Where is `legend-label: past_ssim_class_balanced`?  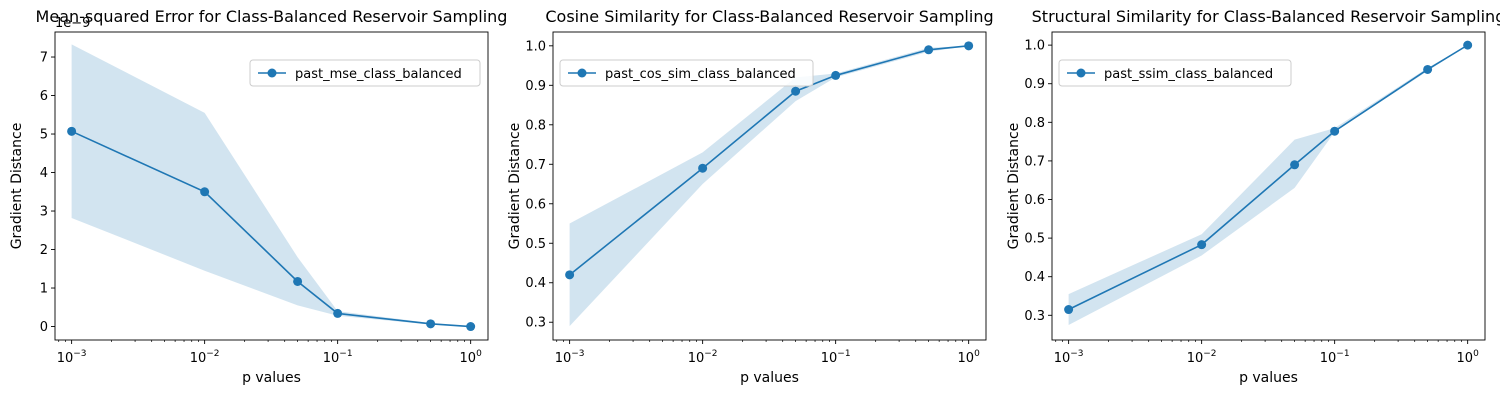
legend-label: past_ssim_class_balanced is located at coordinates (1188, 74).